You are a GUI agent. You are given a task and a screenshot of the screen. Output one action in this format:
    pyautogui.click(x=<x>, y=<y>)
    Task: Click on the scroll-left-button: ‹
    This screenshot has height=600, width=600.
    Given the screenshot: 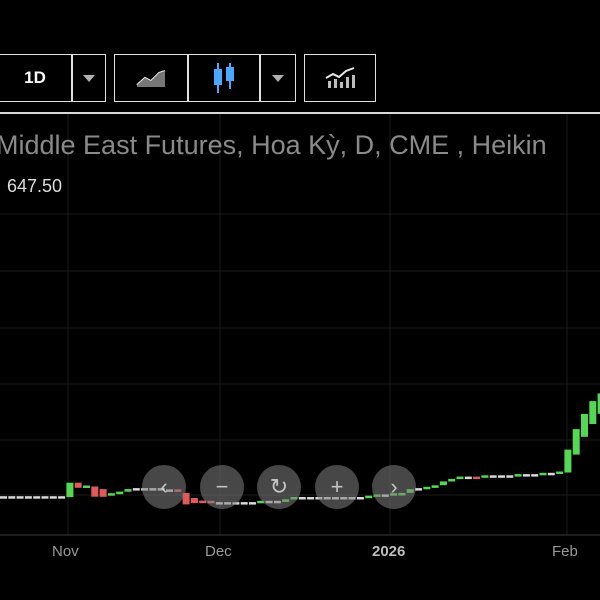 What is the action you would take?
    pyautogui.click(x=164, y=487)
    